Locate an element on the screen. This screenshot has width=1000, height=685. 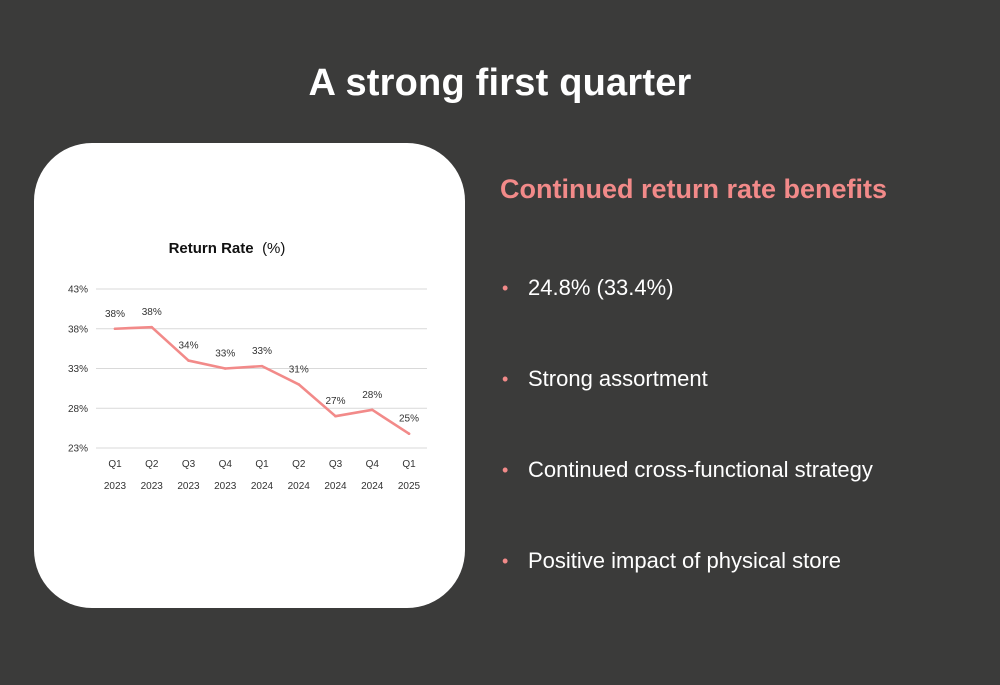
series is located at coordinates (262, 380).